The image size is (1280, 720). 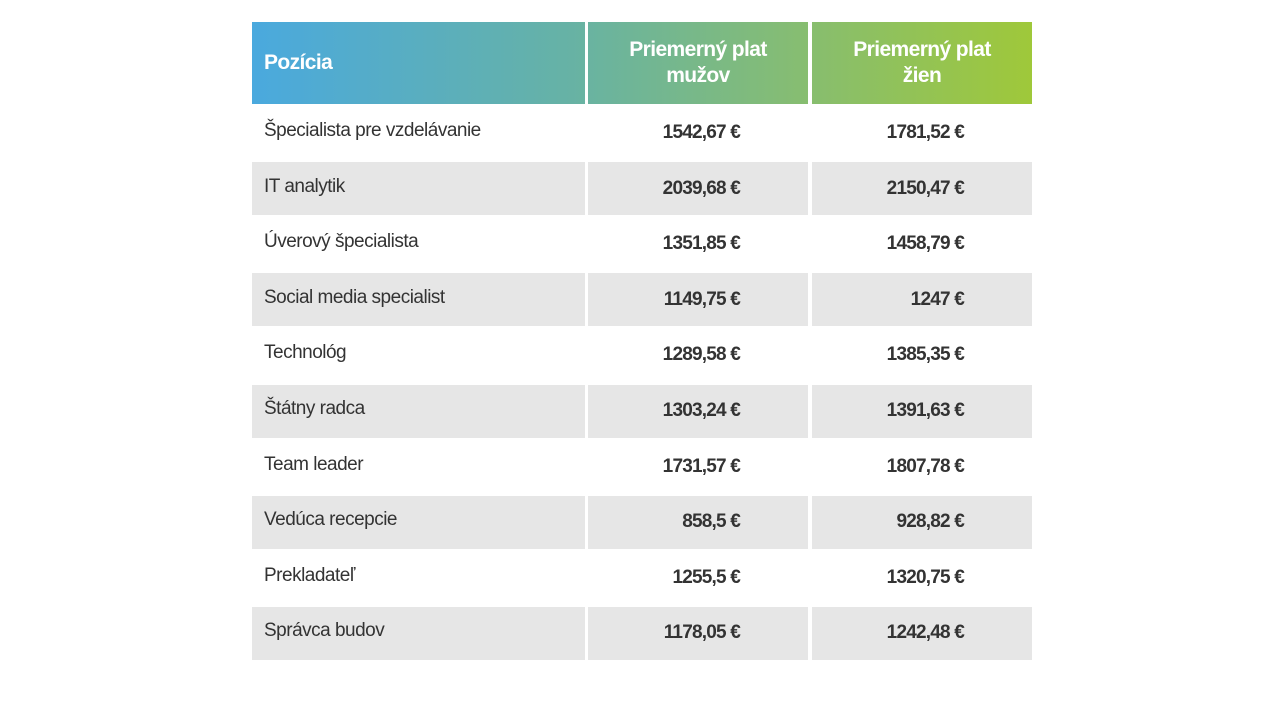 What do you see at coordinates (418, 189) in the screenshot?
I see `position-cell: IT analytik` at bounding box center [418, 189].